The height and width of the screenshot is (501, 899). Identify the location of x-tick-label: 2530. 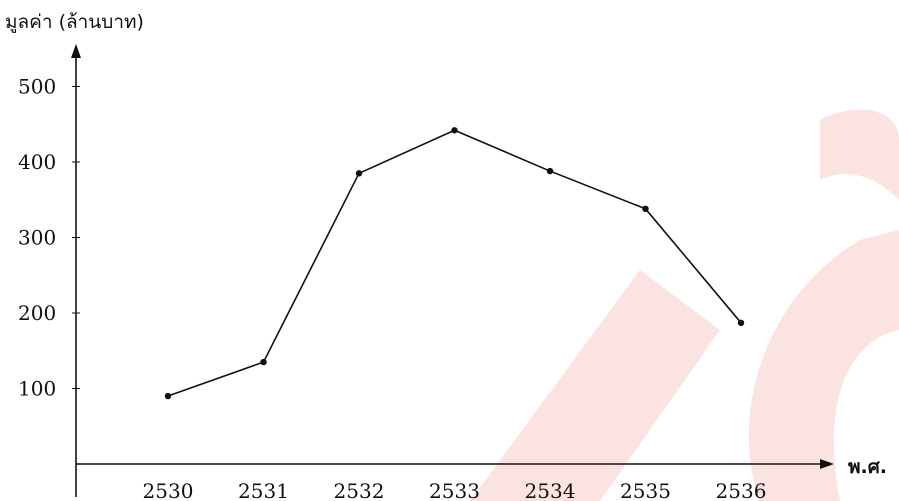
(168, 490).